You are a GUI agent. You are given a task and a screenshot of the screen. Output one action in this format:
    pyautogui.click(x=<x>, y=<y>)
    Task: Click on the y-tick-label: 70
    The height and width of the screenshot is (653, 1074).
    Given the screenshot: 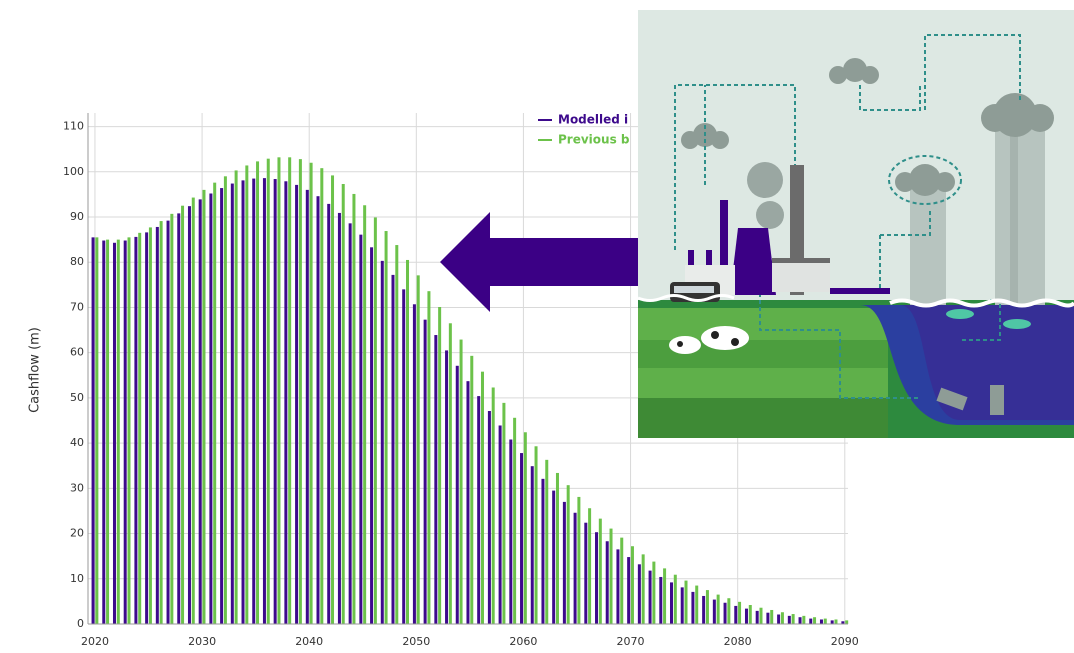 What is the action you would take?
    pyautogui.click(x=77, y=306)
    